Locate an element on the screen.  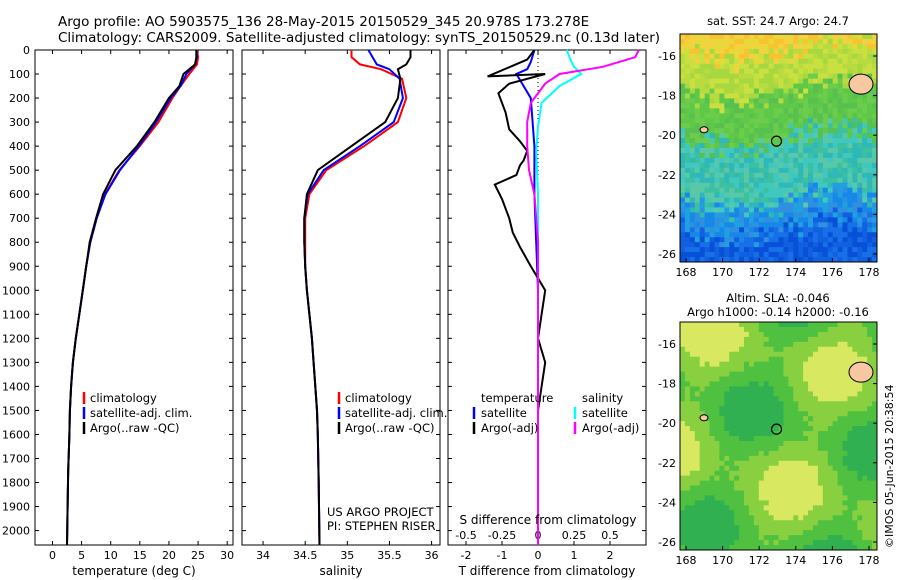
lat-tick-label: -20 is located at coordinates (667, 135).